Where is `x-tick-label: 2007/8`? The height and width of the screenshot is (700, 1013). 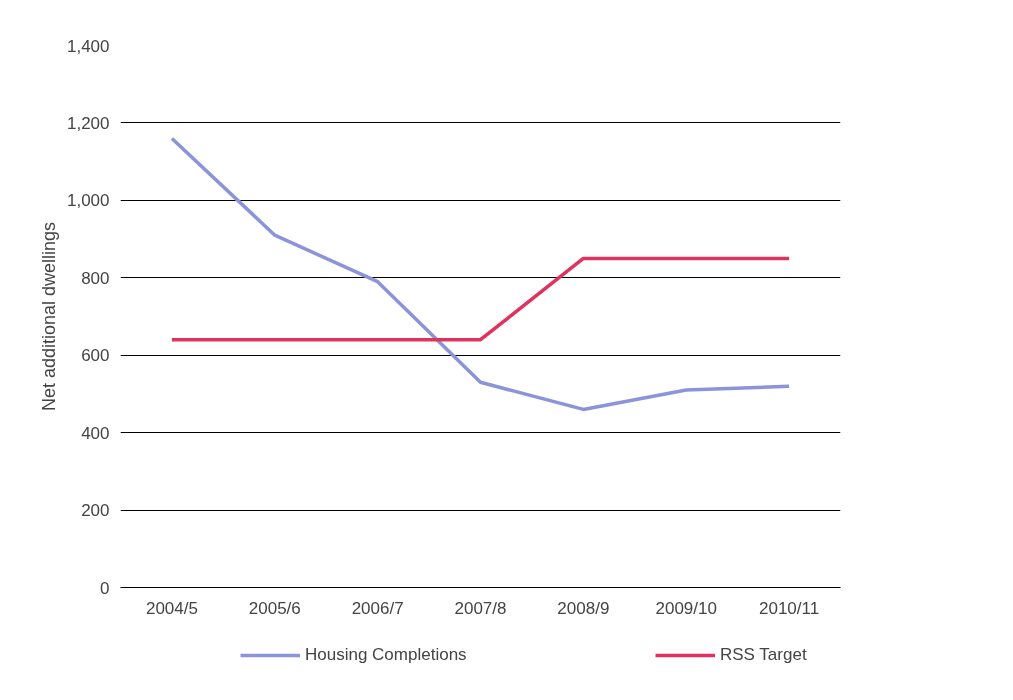
x-tick-label: 2007/8 is located at coordinates (480, 608).